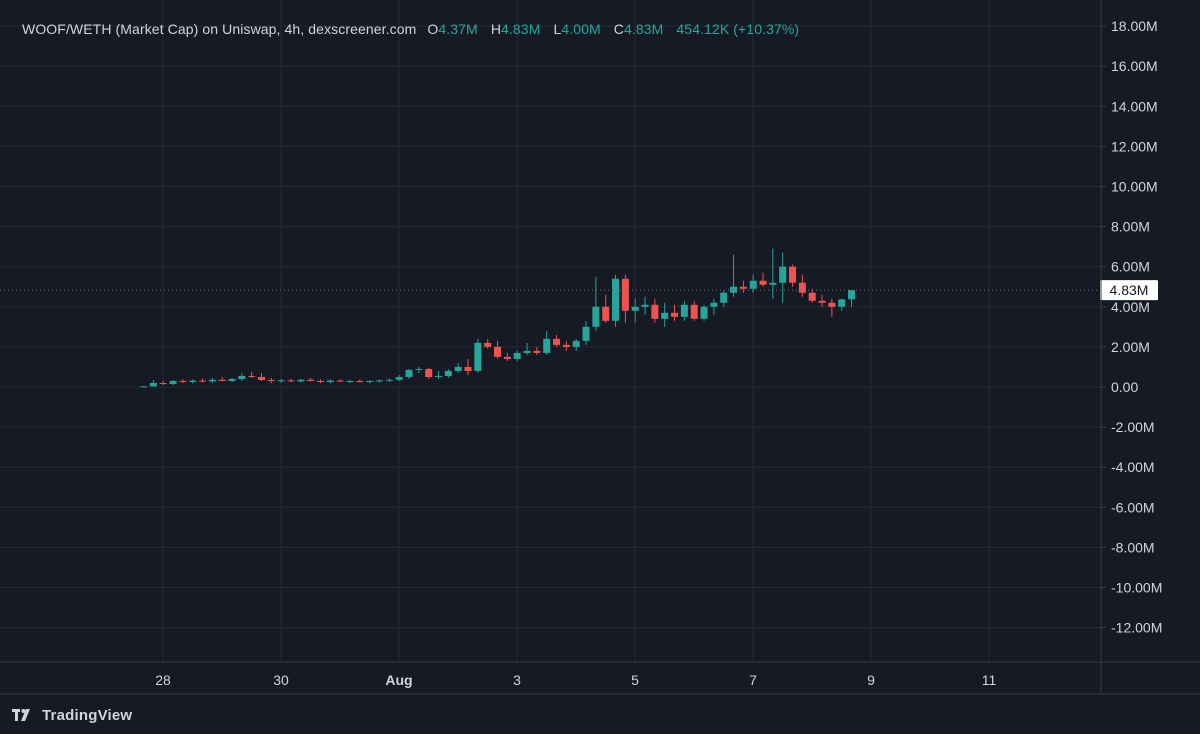 This screenshot has width=1200, height=734. Describe the element at coordinates (521, 29) in the screenshot. I see `legend-high-value: 4.83M` at that location.